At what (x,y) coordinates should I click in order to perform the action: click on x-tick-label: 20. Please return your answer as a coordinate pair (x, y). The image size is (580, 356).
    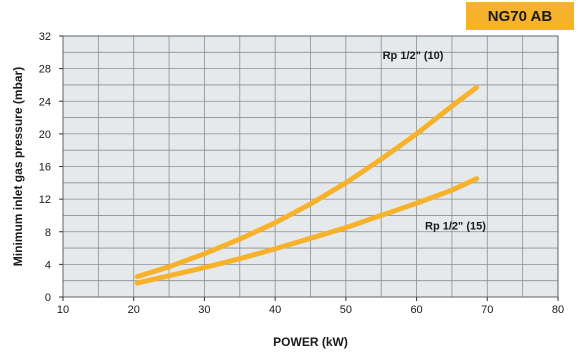
    Looking at the image, I should click on (134, 310).